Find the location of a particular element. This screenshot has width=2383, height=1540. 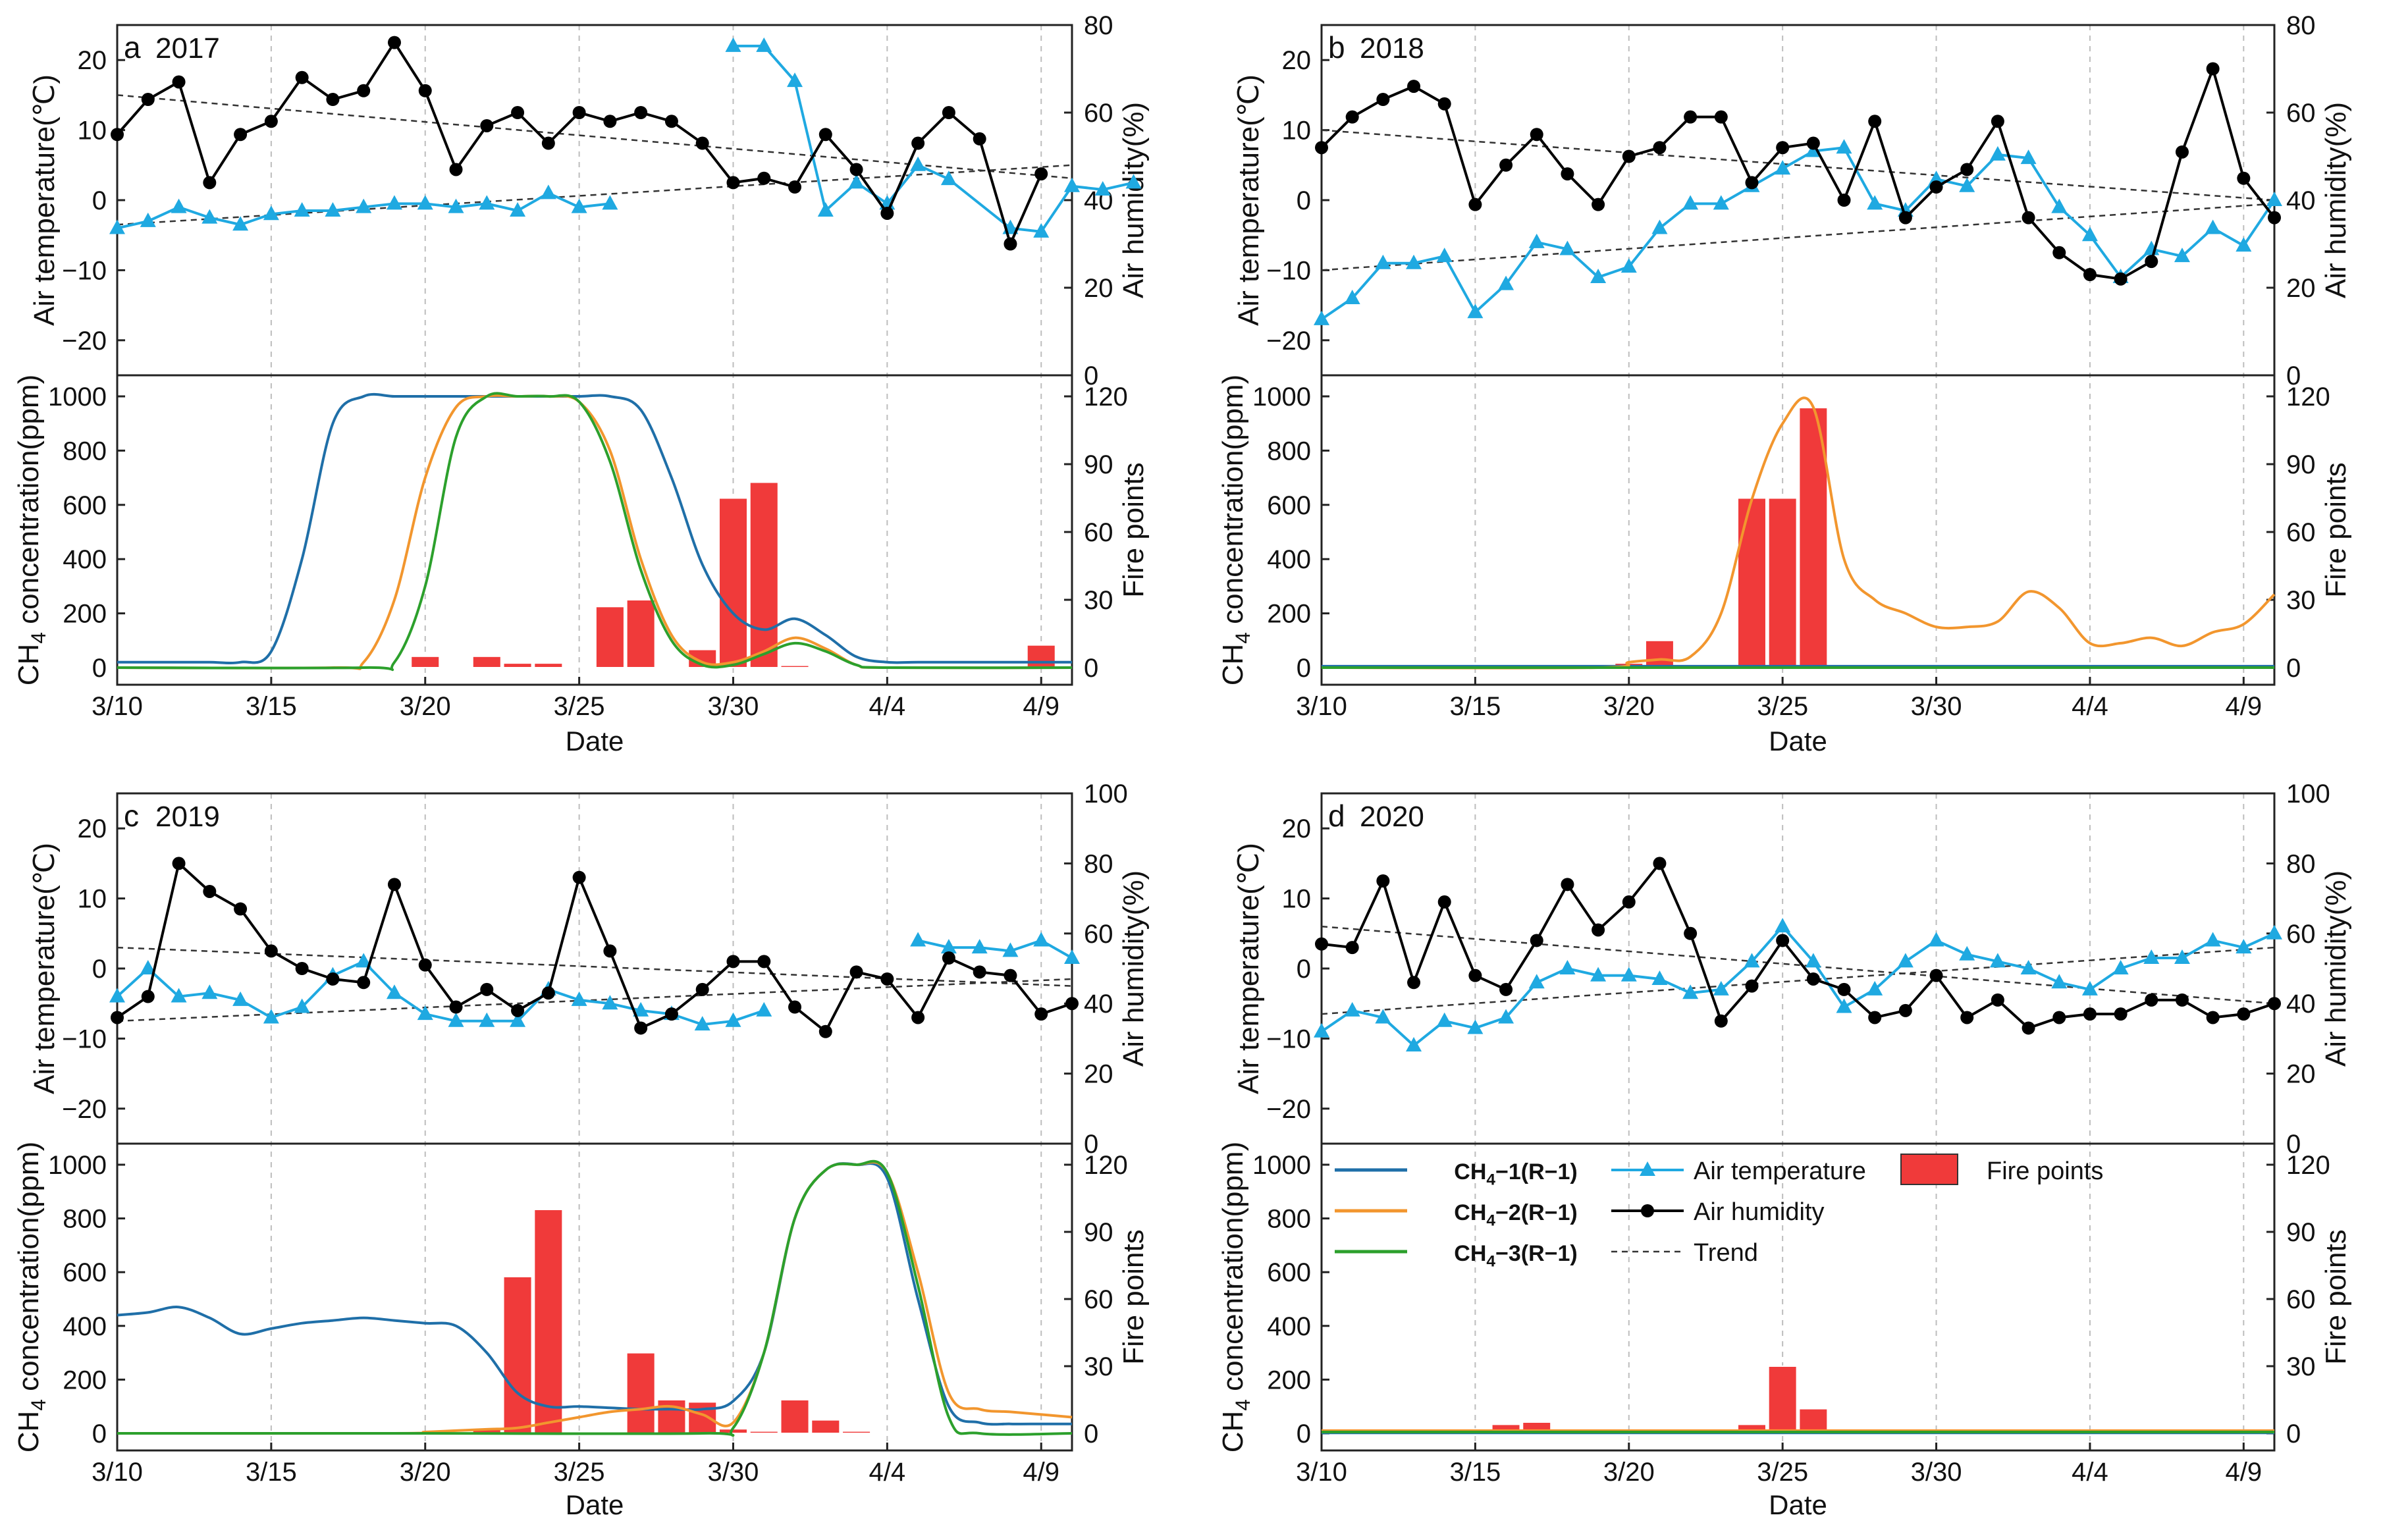

top-plot-frame is located at coordinates (595, 200).